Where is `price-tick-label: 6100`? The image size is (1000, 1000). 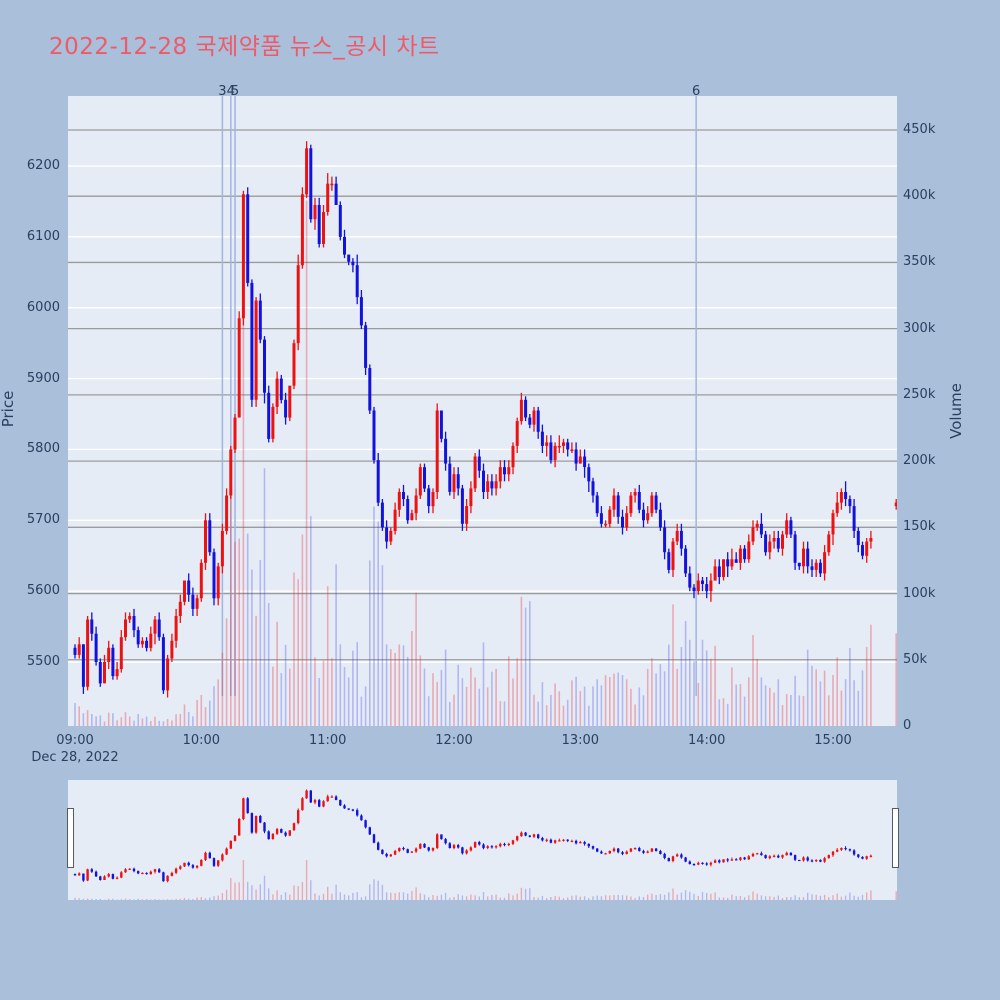
price-tick-label: 6100 is located at coordinates (43, 236).